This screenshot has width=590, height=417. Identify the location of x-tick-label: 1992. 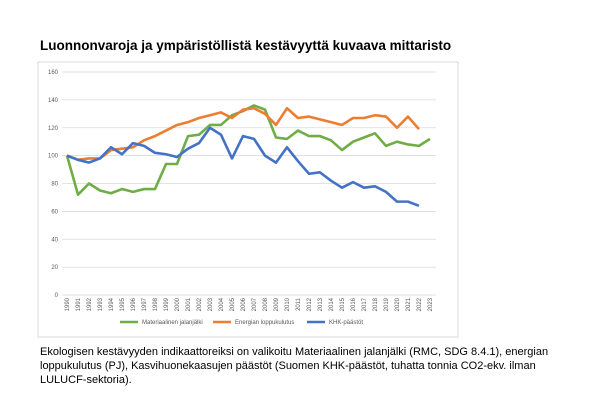
(90, 304).